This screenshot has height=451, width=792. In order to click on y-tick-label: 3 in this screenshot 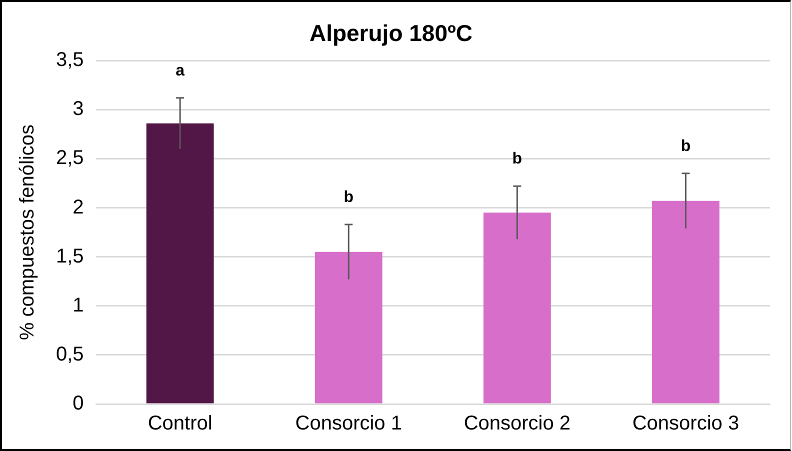, I will do `click(78, 109)`.